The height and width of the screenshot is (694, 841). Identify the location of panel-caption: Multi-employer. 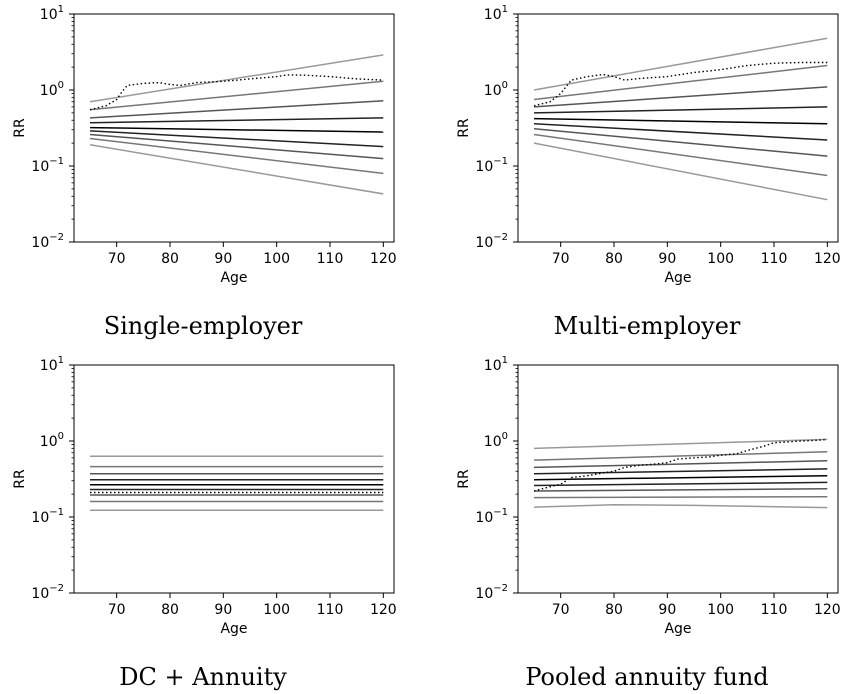
(647, 326).